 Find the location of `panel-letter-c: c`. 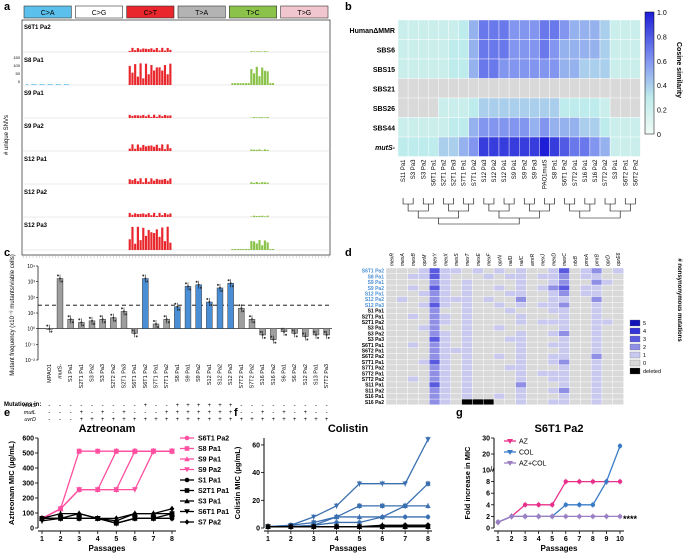

panel-letter-c: c is located at coordinates (7, 253).